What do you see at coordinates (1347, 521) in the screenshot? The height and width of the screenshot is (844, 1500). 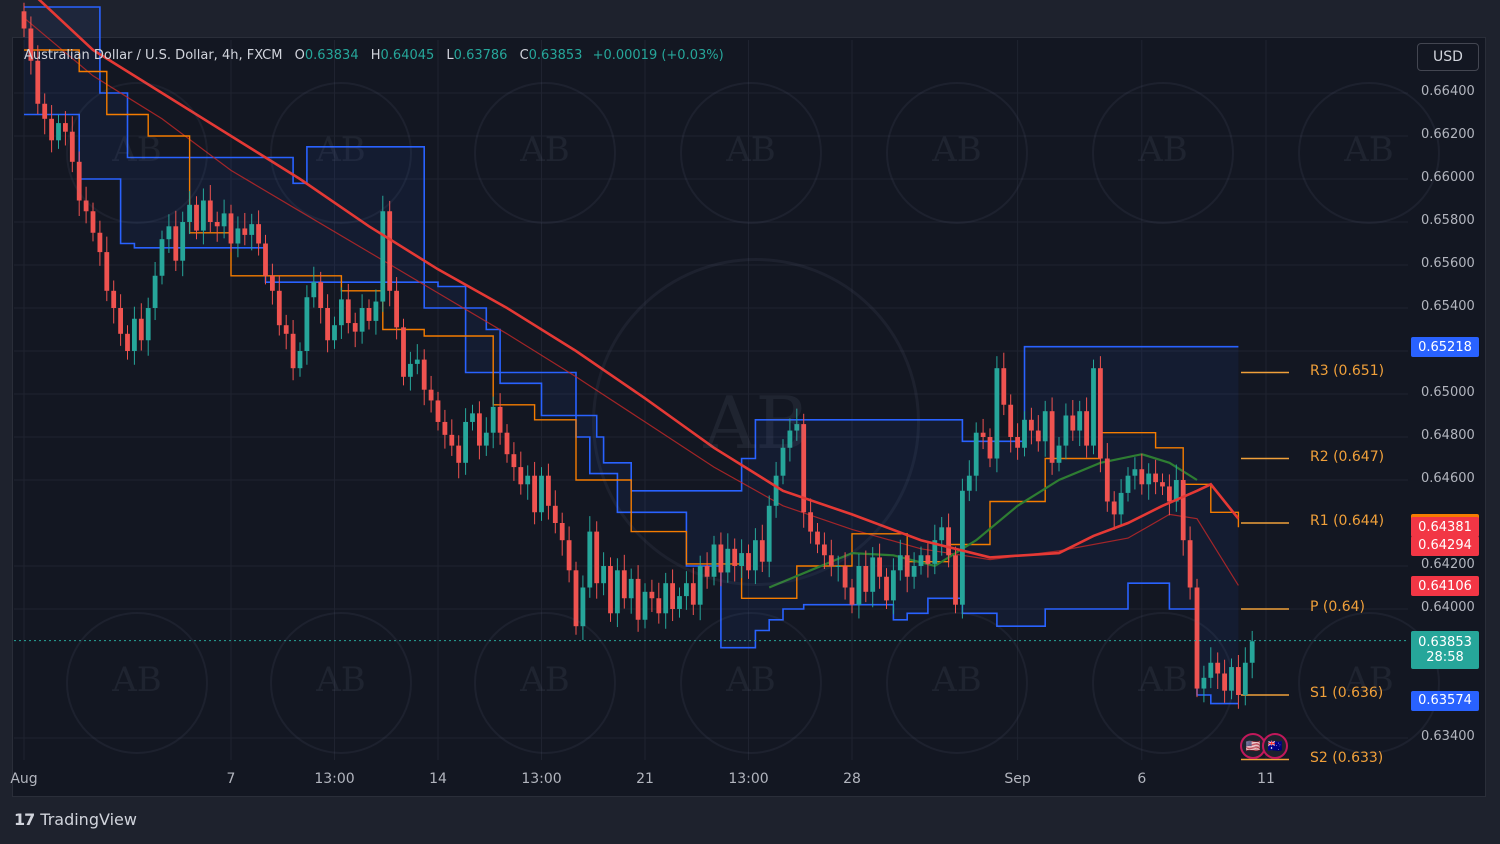 I see `pivot-label: R1 (0.644)` at bounding box center [1347, 521].